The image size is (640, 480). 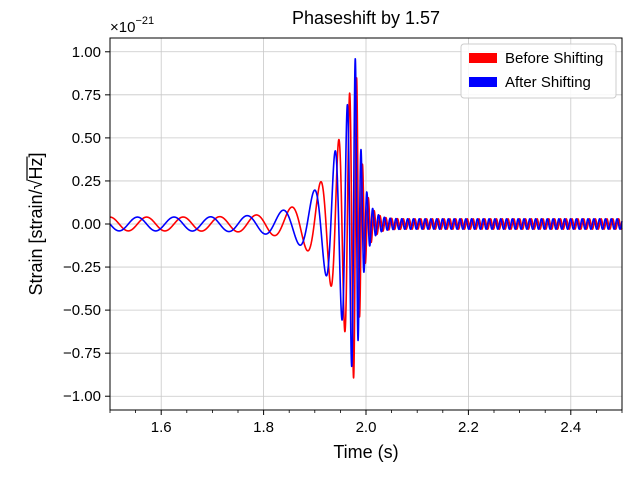 What do you see at coordinates (144, 21) in the screenshot?
I see `y-offset-exponent: −21` at bounding box center [144, 21].